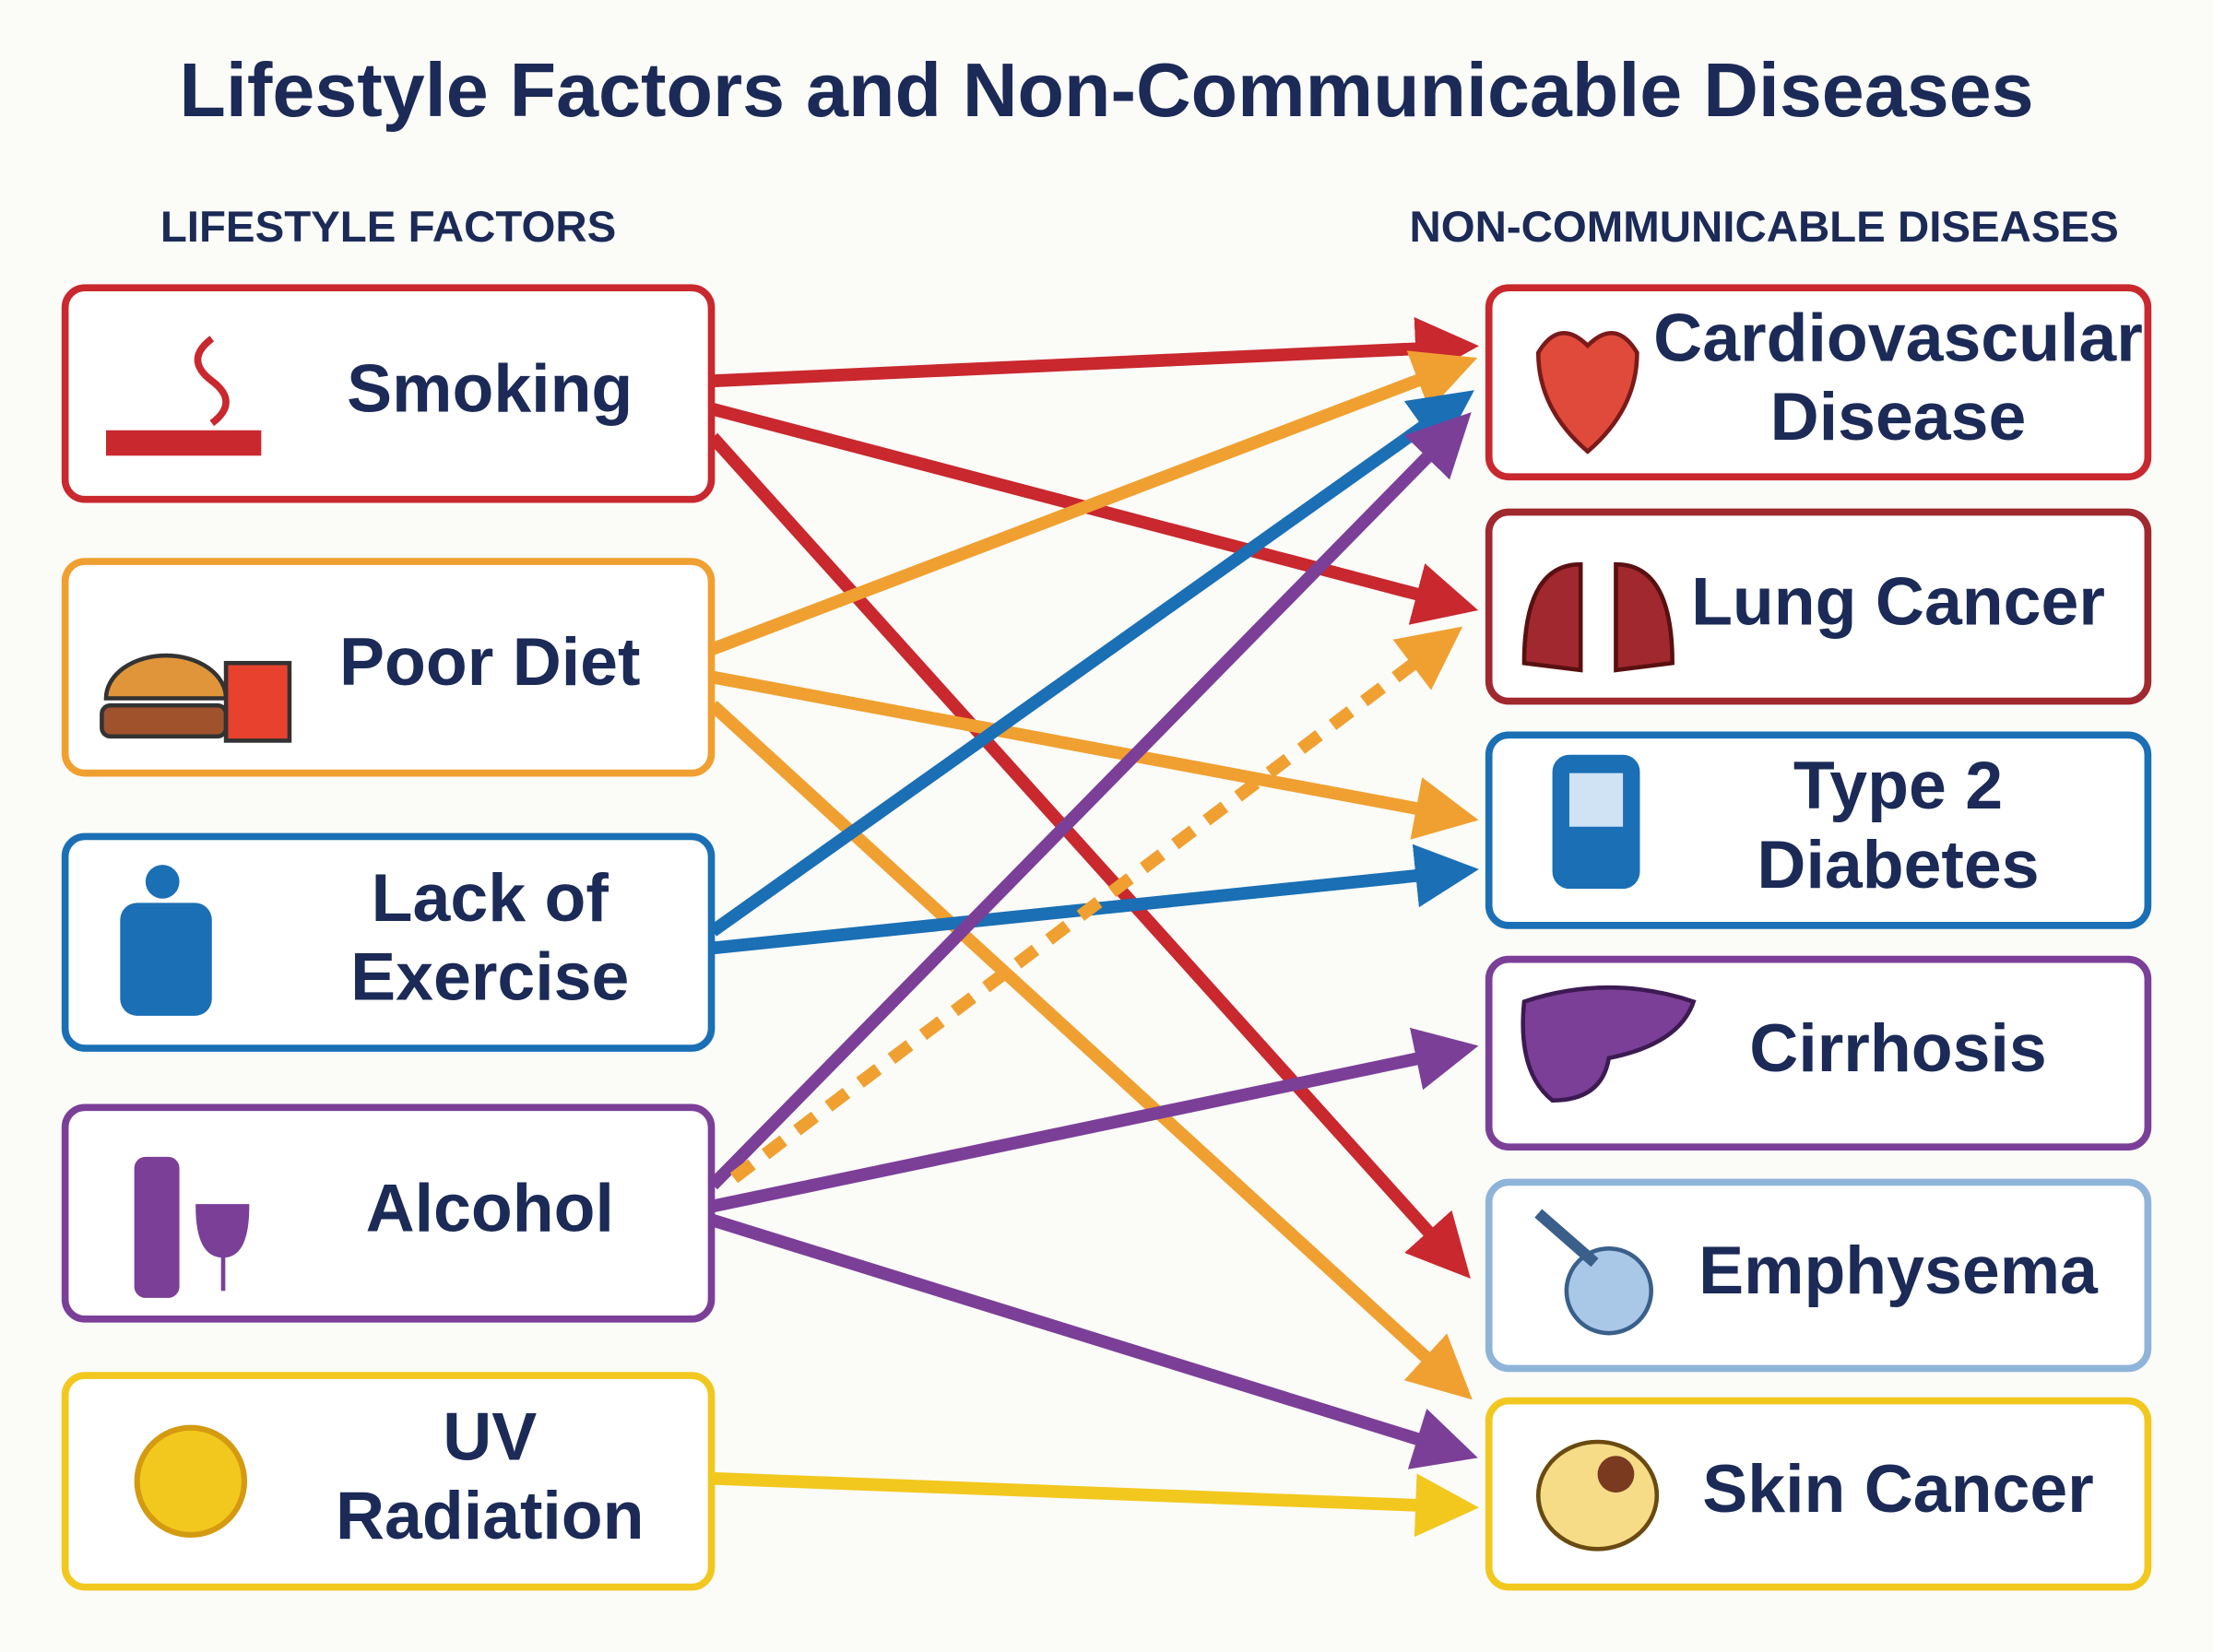 This screenshot has width=2213, height=1652. I want to click on box-label: Emphysema, so click(1898, 1270).